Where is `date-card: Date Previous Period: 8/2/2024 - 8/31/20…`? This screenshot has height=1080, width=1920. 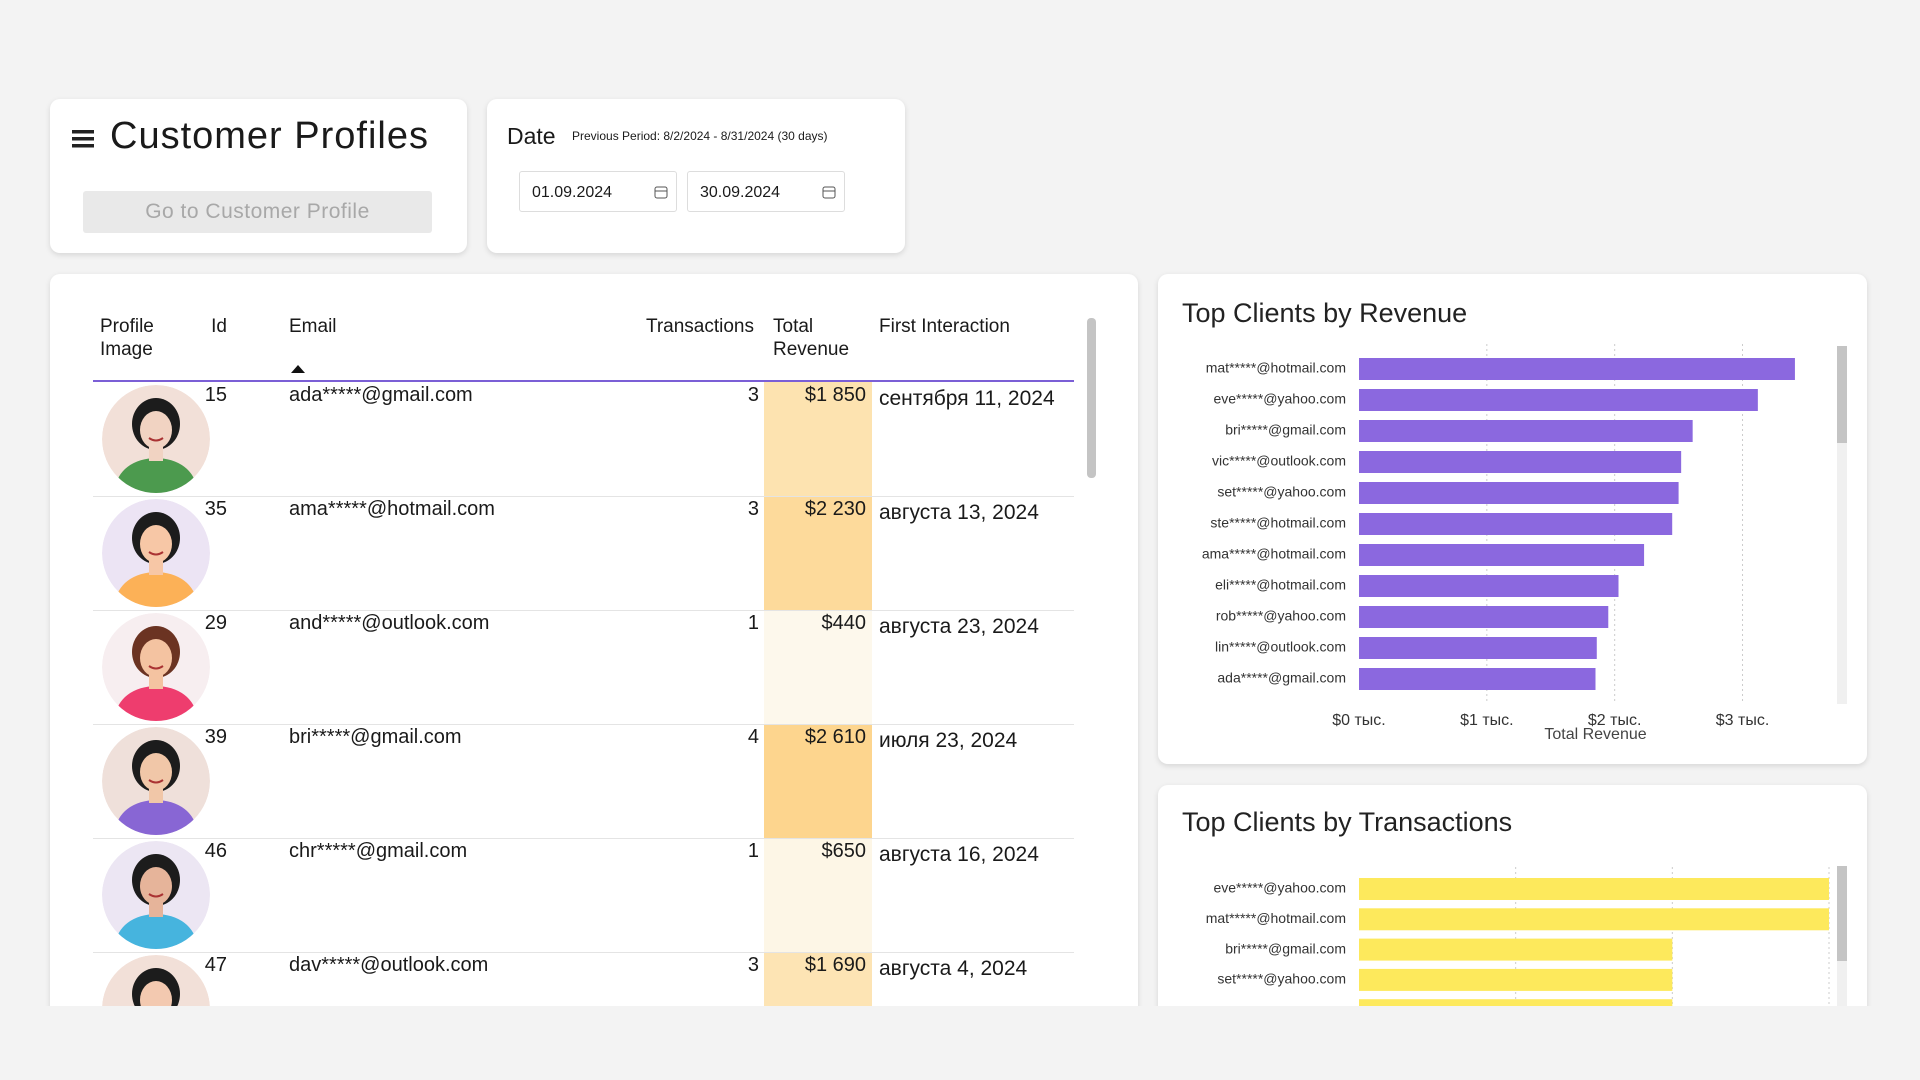
date-card: Date Previous Period: 8/2/2024 - 8/31/20… is located at coordinates (696, 176).